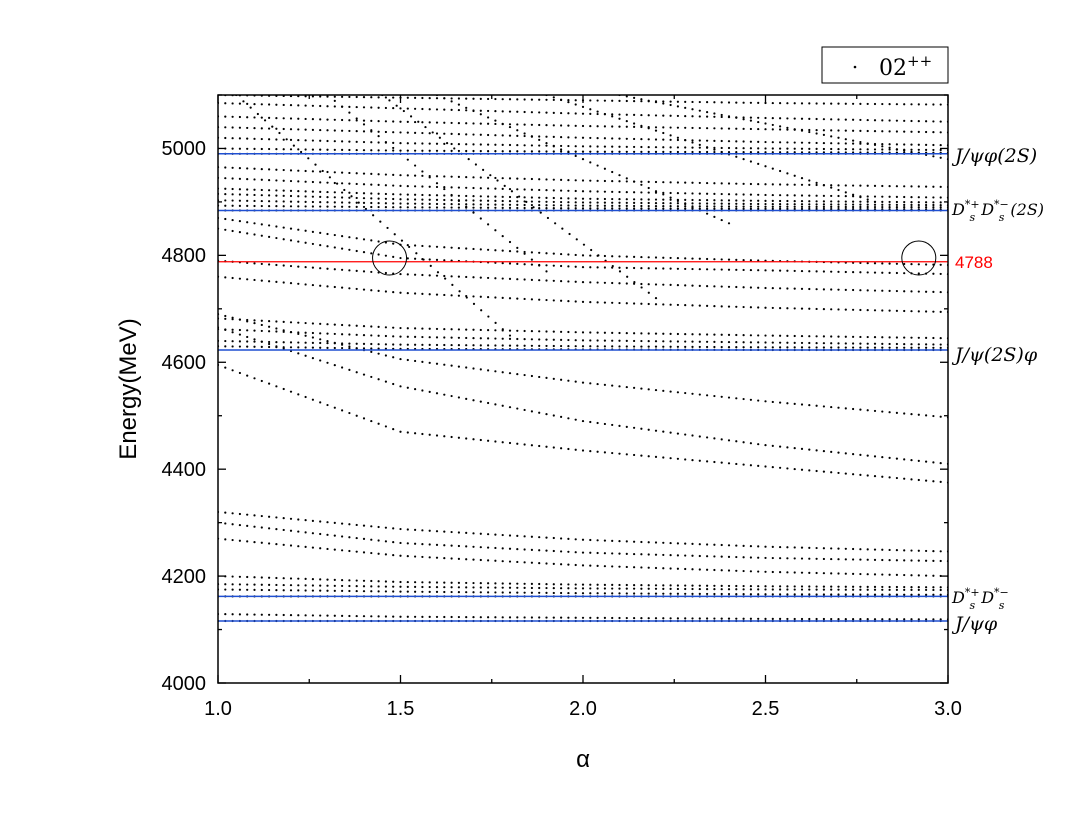 The height and width of the screenshot is (821, 1073). What do you see at coordinates (980, 599) in the screenshot?
I see `threshold-label-ds-ds: D*+ s D*− s` at bounding box center [980, 599].